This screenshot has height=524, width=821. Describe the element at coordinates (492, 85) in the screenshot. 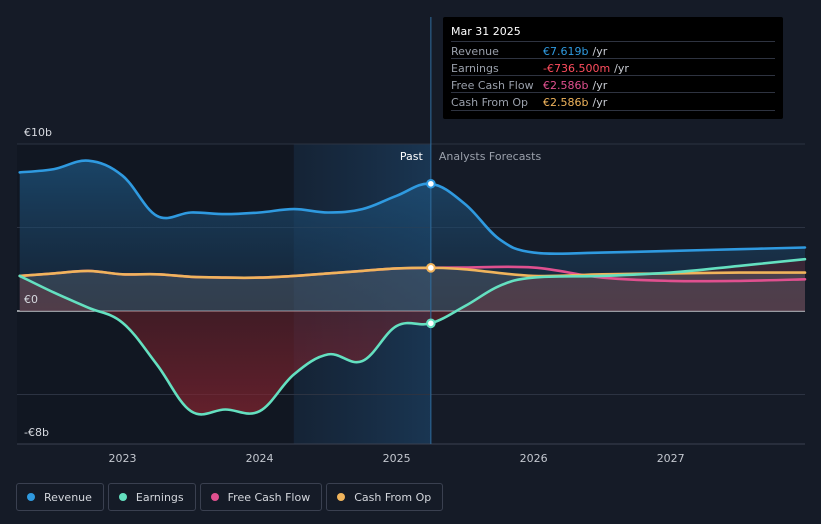

I see `tooltip-label: Free Cash Flow` at that location.